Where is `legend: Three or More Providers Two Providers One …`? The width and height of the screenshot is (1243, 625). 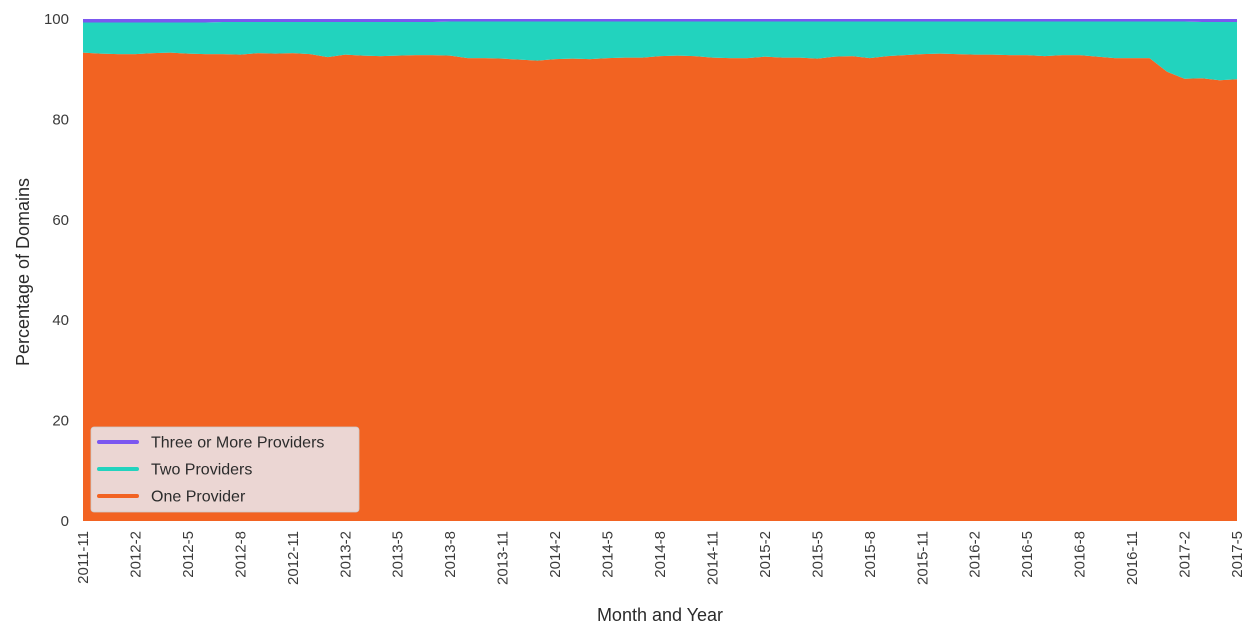
legend: Three or More Providers Two Providers One … is located at coordinates (225, 469).